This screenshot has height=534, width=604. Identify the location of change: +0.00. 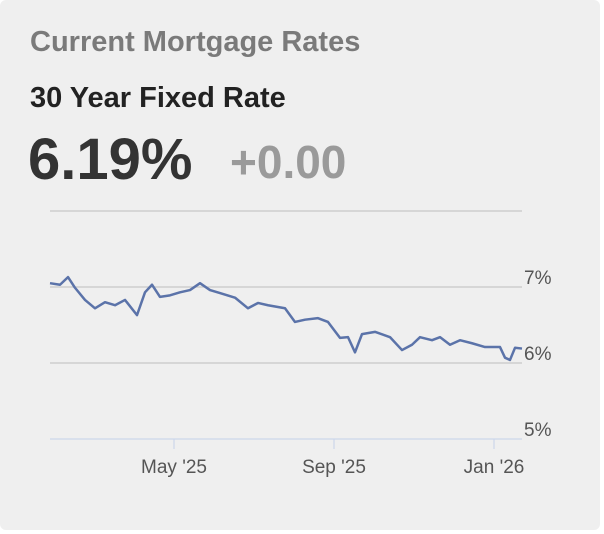
(288, 162).